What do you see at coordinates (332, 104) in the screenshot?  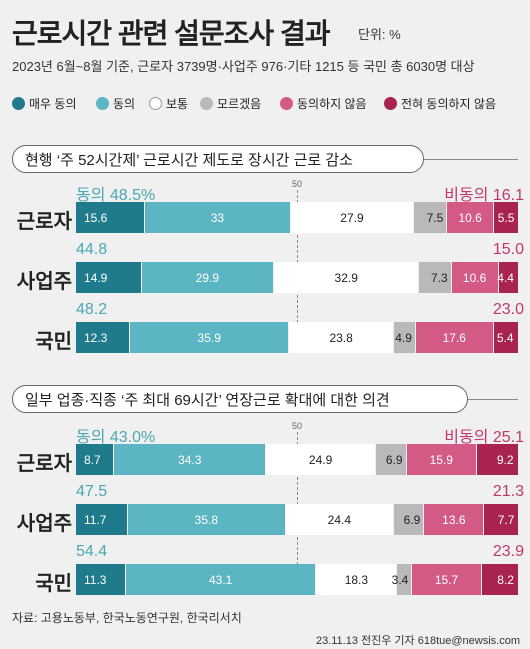 I see `legend-label: 동의하지 않음` at bounding box center [332, 104].